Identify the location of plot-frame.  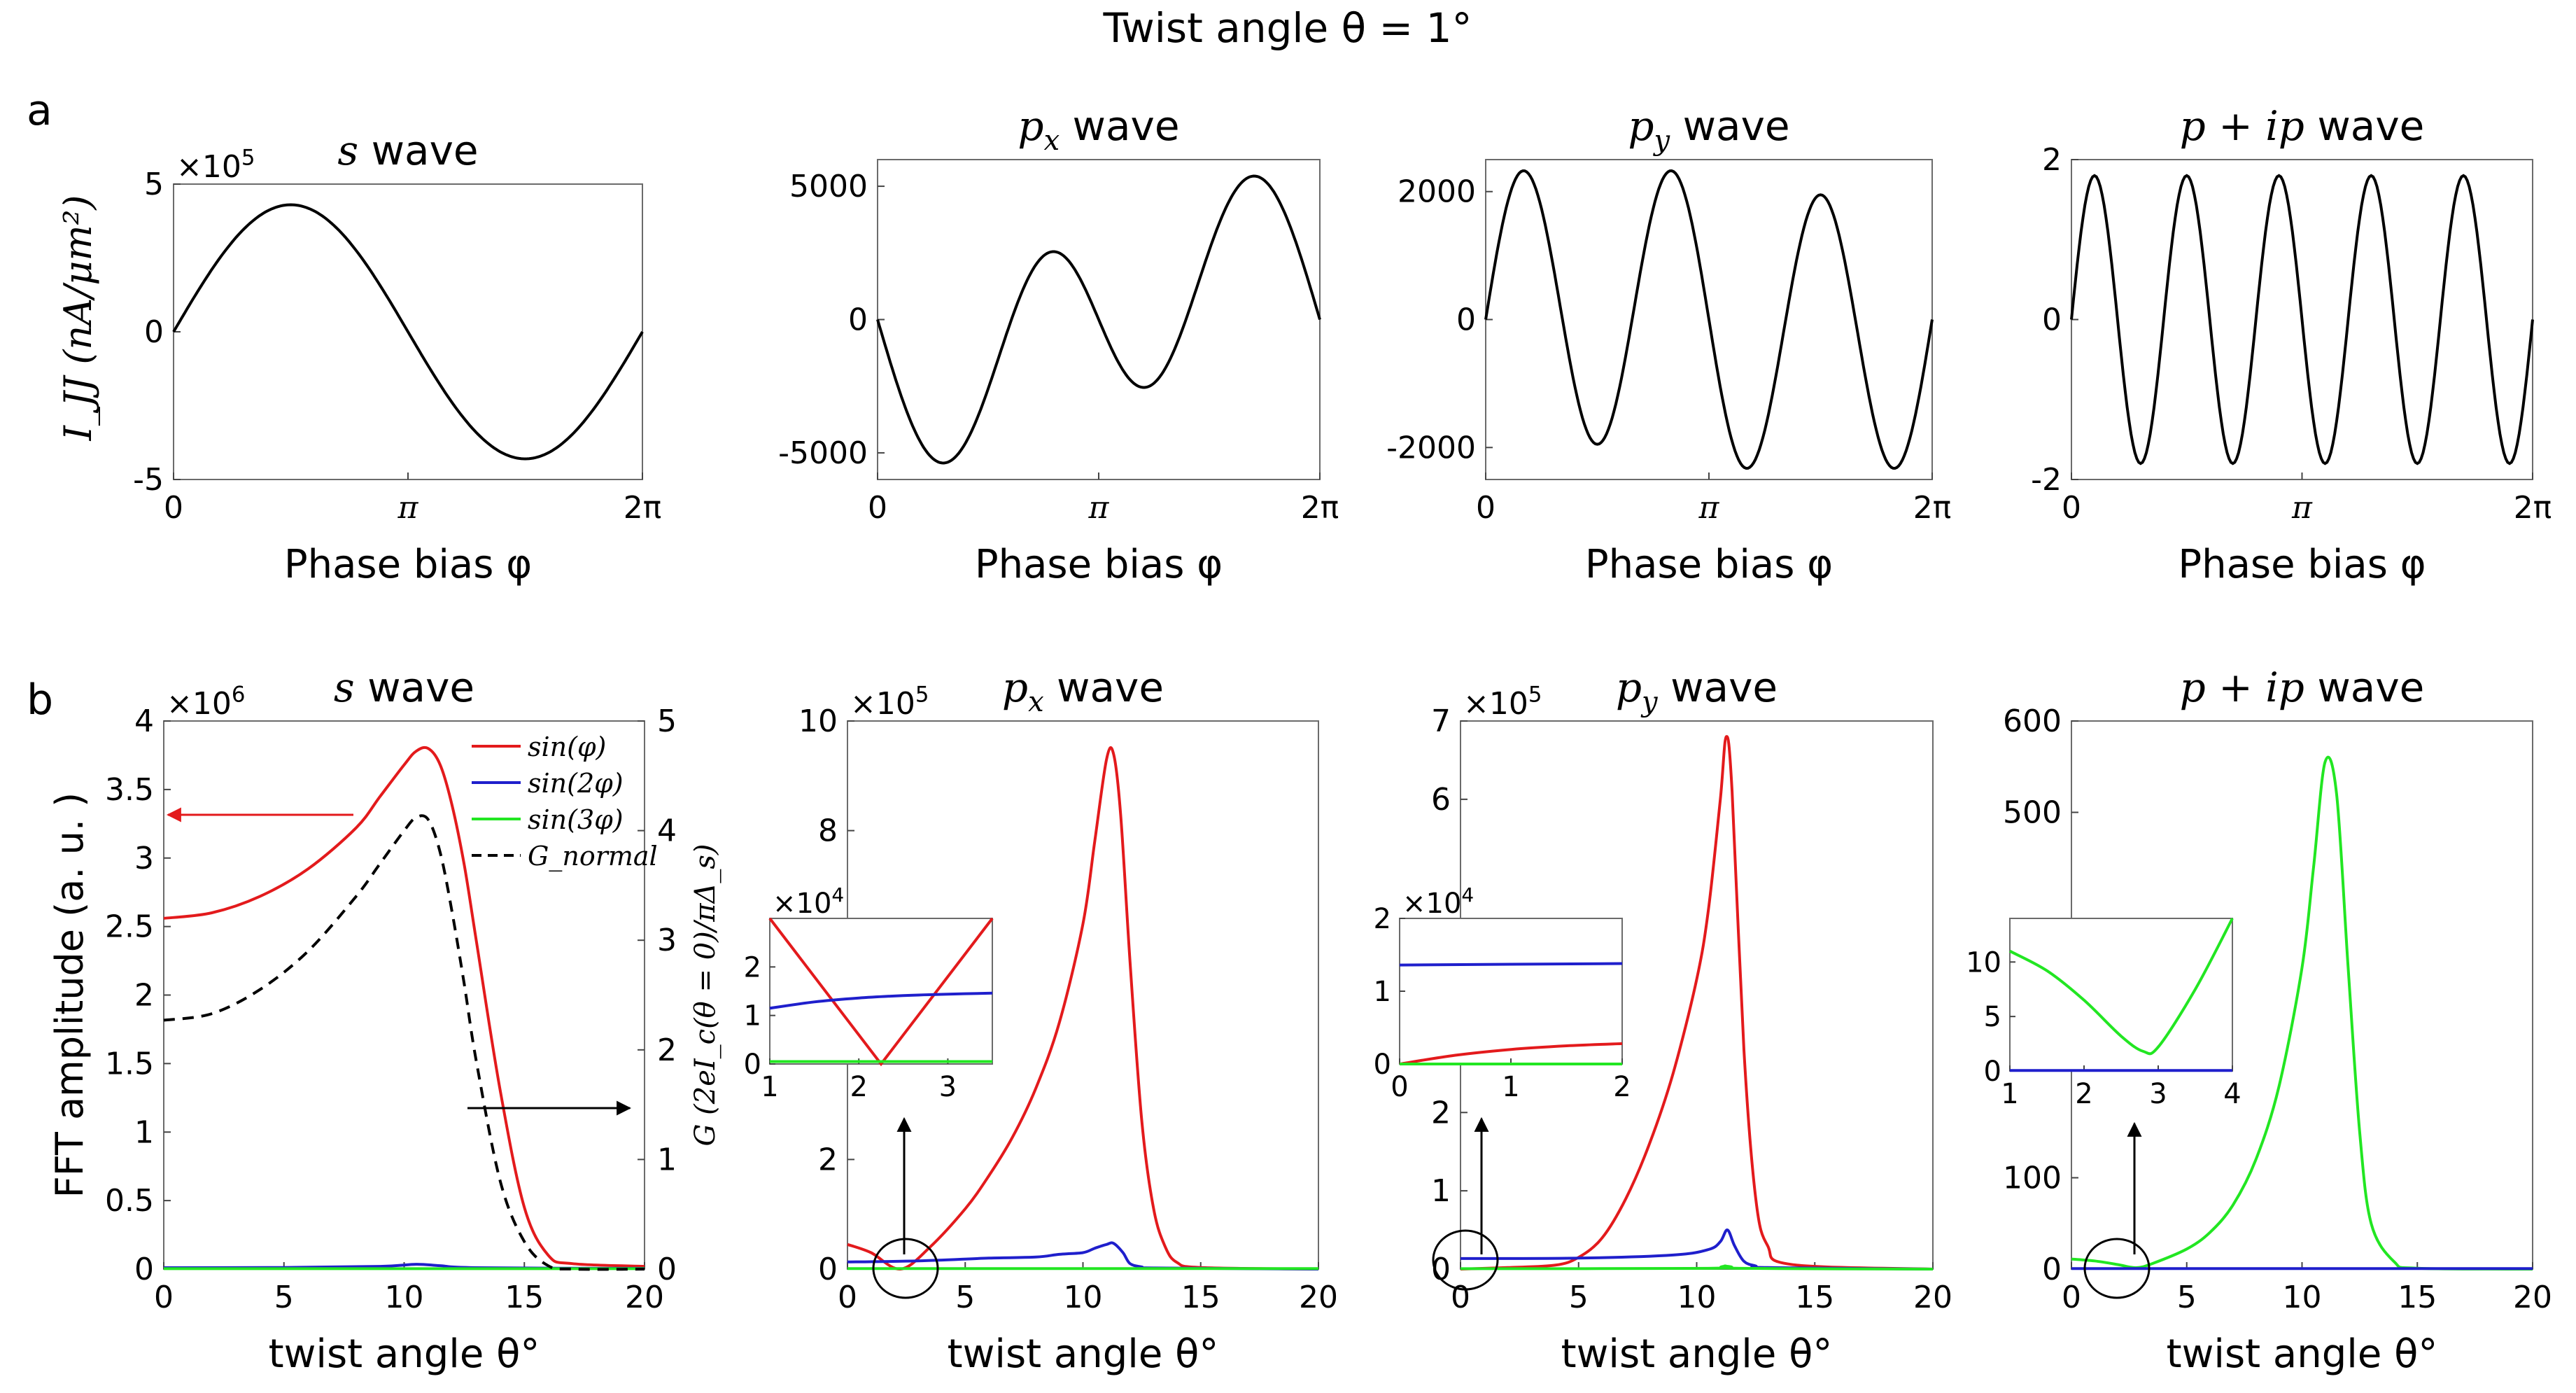
(404, 995).